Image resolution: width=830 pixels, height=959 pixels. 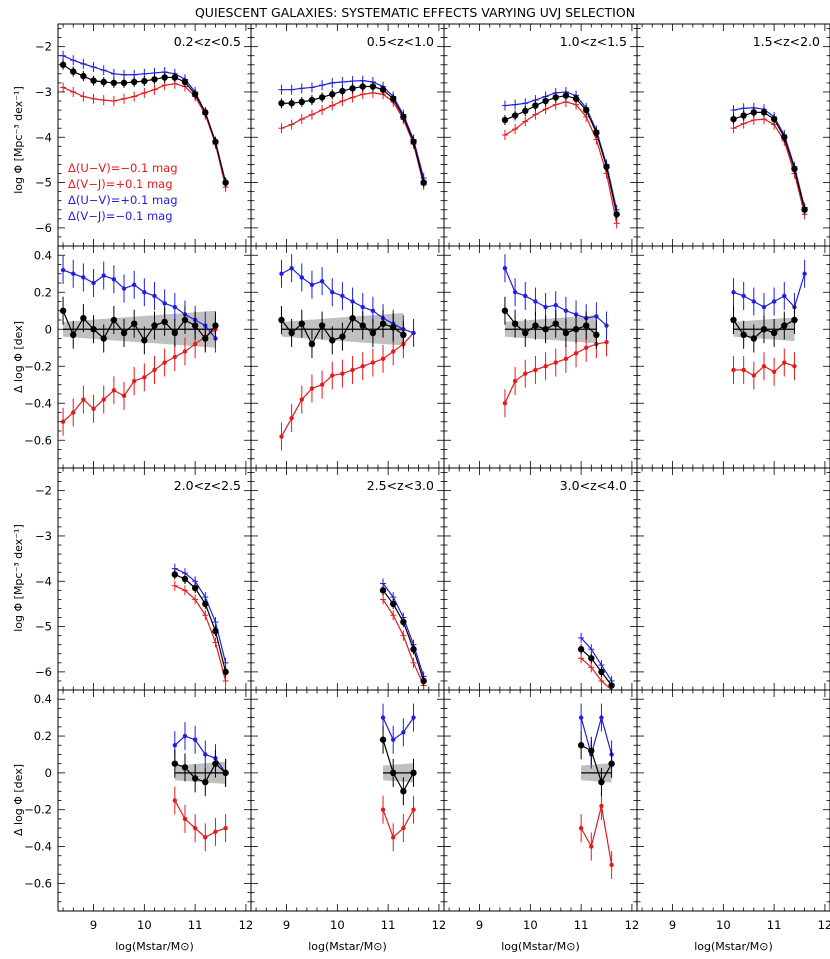 I want to click on legend-entry: Δ(V−J)=−0.1 mag, so click(x=120, y=216).